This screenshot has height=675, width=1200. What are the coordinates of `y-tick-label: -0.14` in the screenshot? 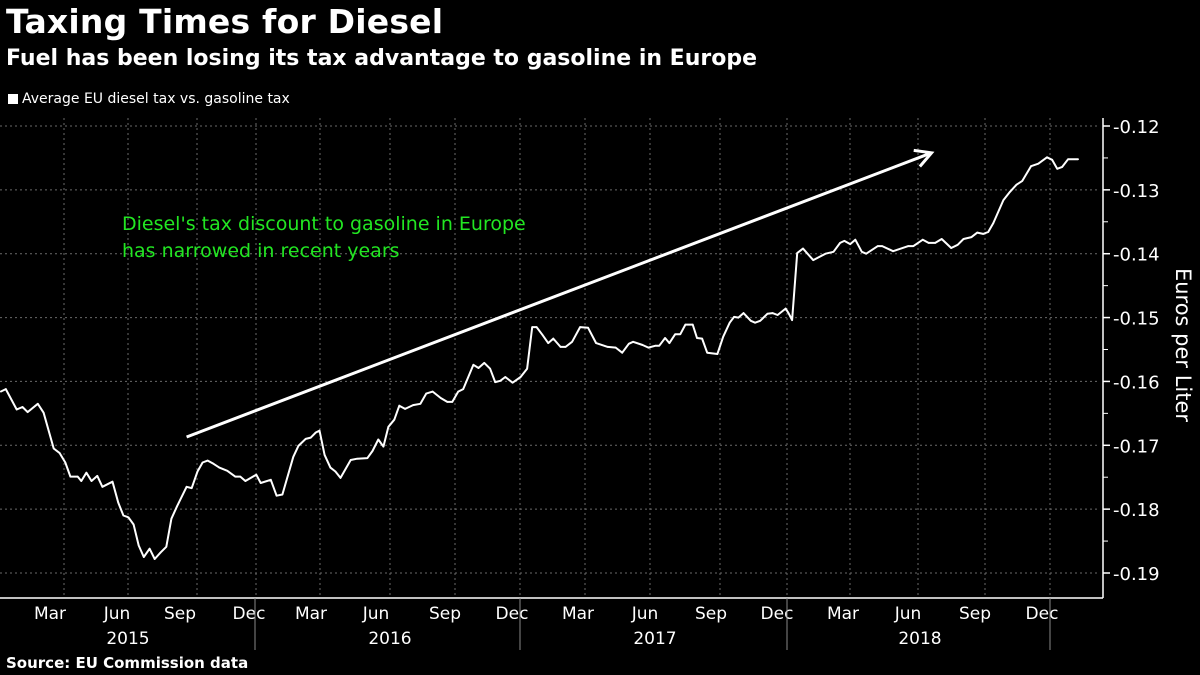 It's located at (1136, 255).